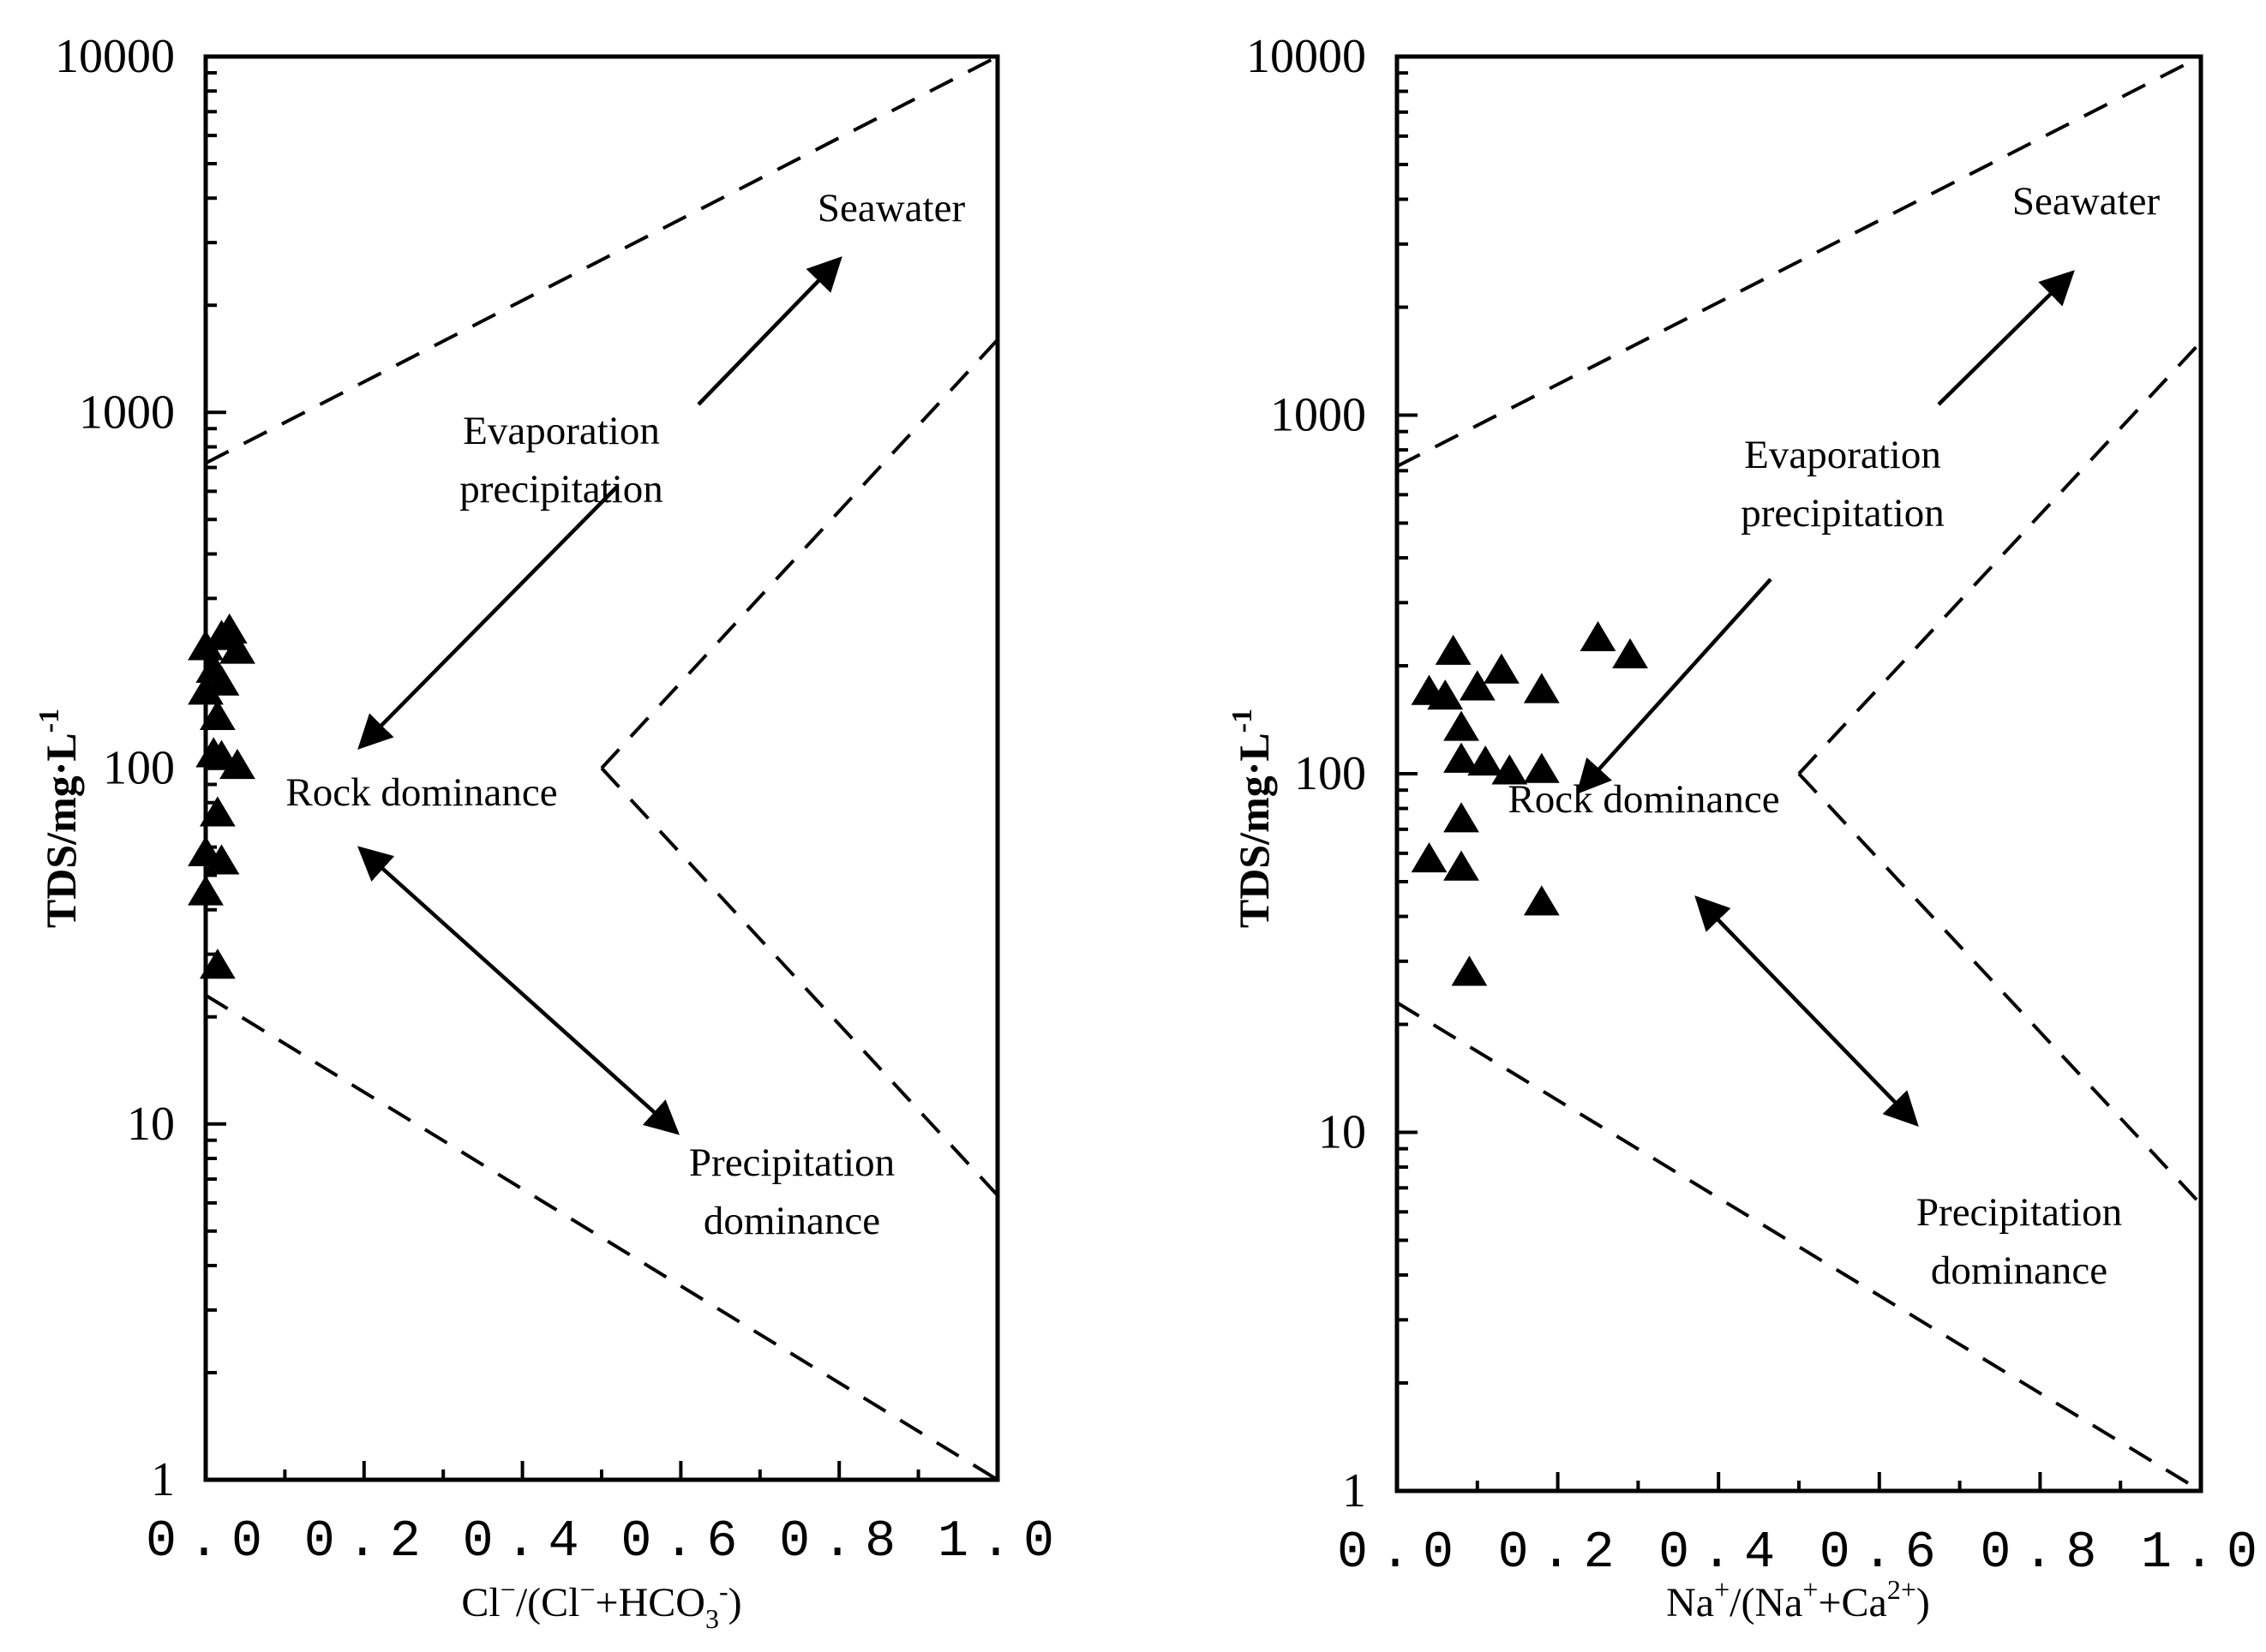 The image size is (2266, 1652). I want to click on x-axis-label-part: Na, so click(1690, 1602).